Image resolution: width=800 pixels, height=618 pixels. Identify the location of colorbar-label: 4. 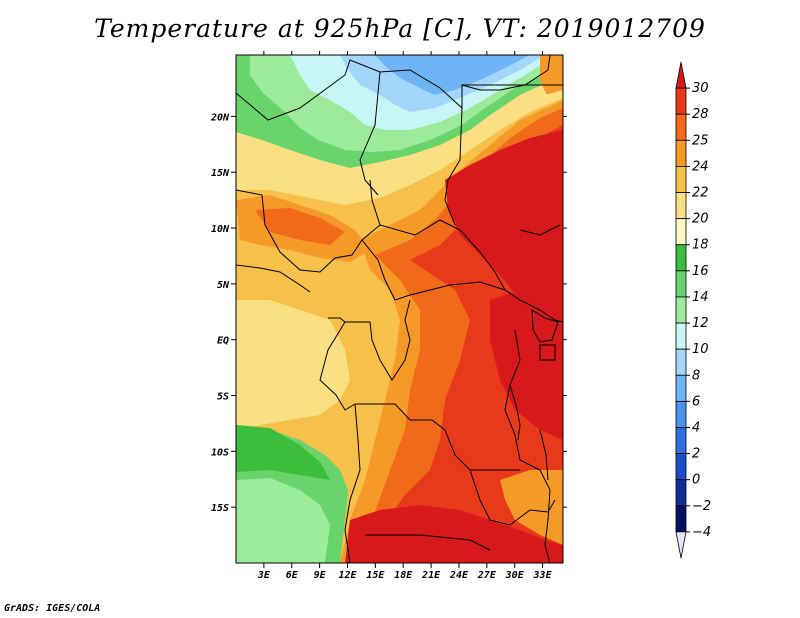
(696, 427).